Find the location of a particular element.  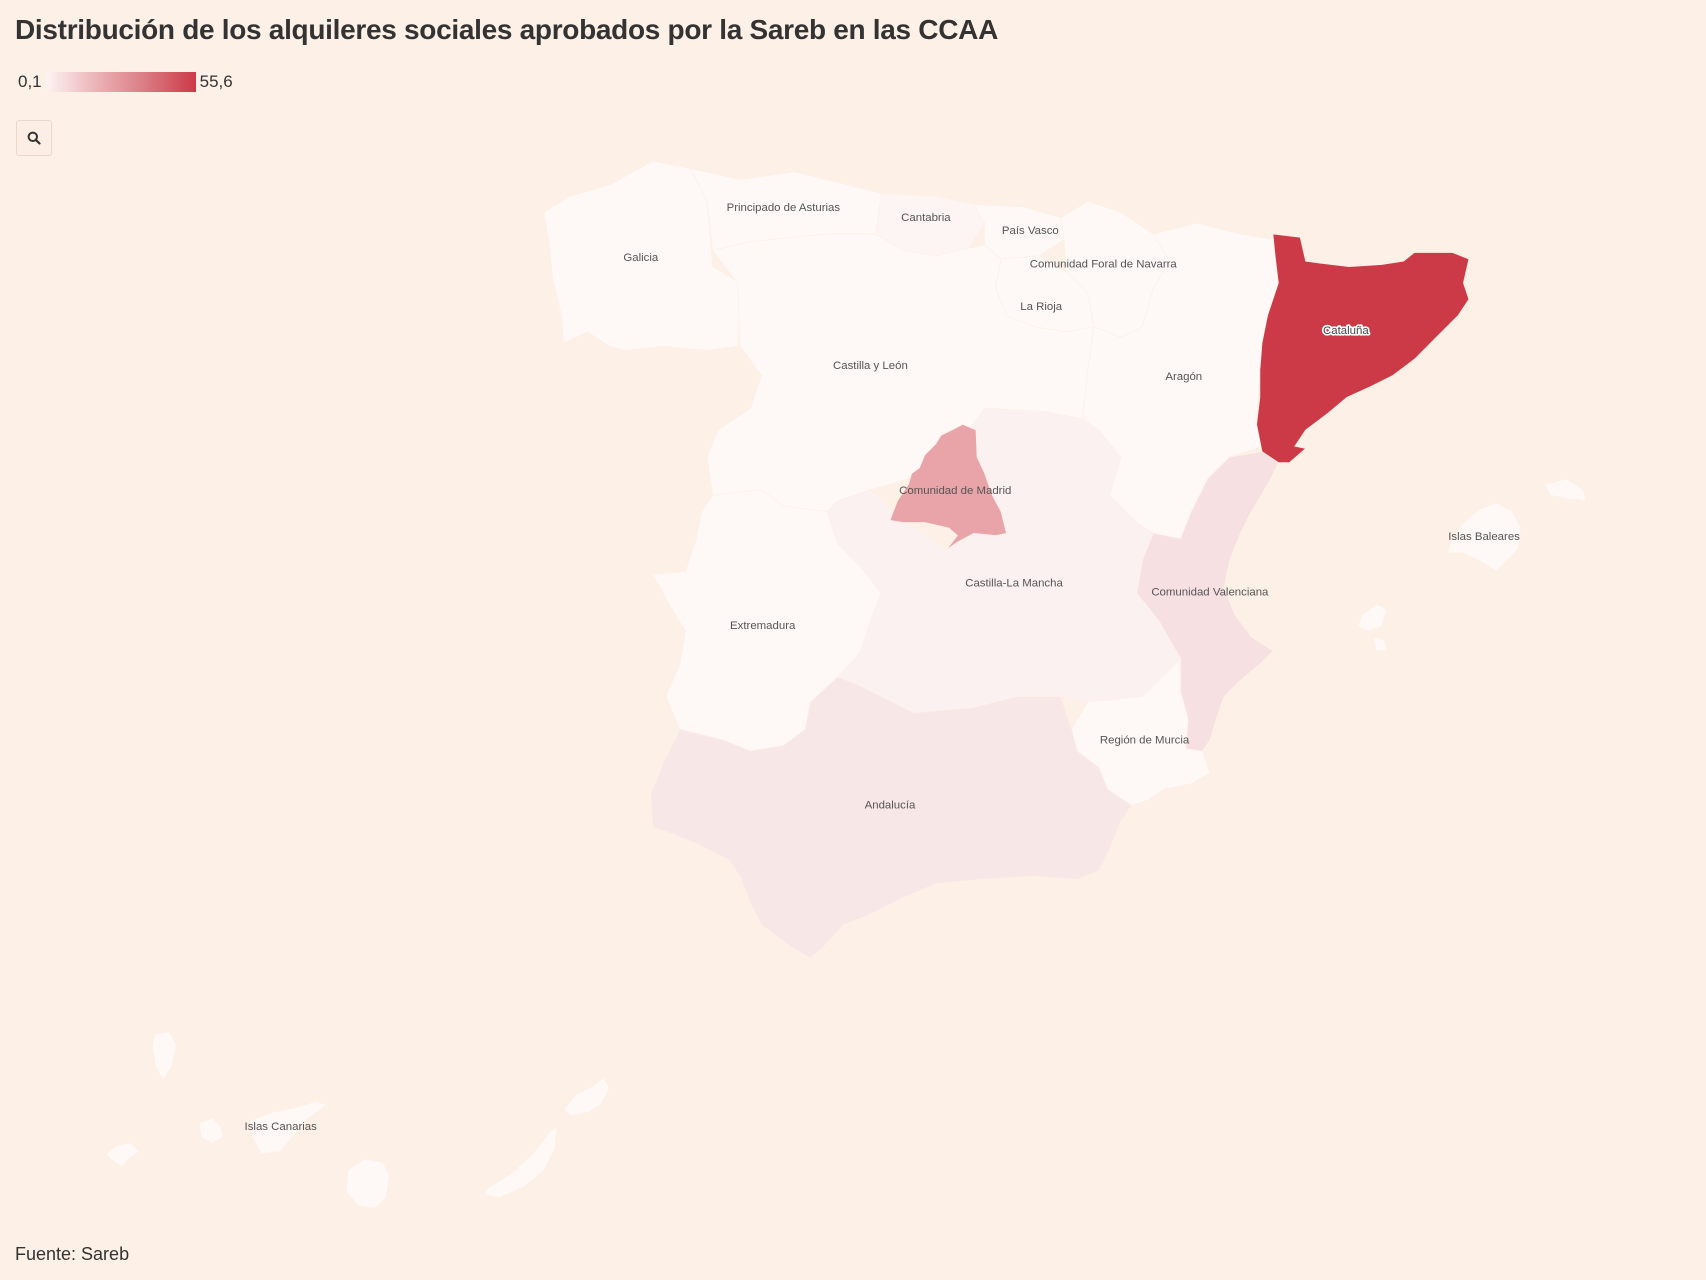

region-canarias is located at coordinates (358, 1120).